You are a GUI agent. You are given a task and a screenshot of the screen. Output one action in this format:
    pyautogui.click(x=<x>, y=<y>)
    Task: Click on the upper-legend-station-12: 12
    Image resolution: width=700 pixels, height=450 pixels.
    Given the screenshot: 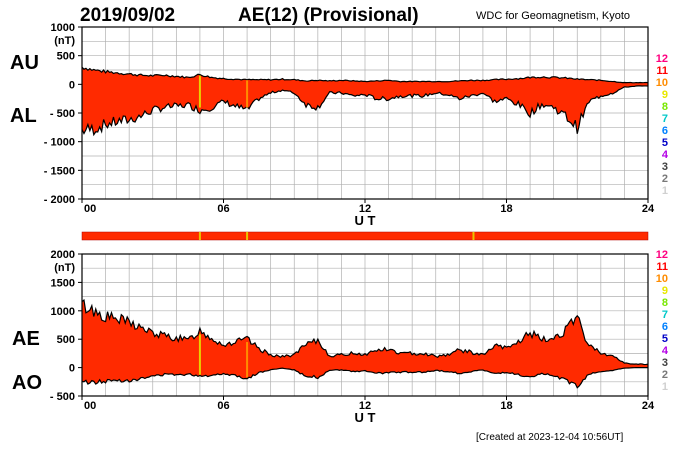 What is the action you would take?
    pyautogui.click(x=662, y=59)
    